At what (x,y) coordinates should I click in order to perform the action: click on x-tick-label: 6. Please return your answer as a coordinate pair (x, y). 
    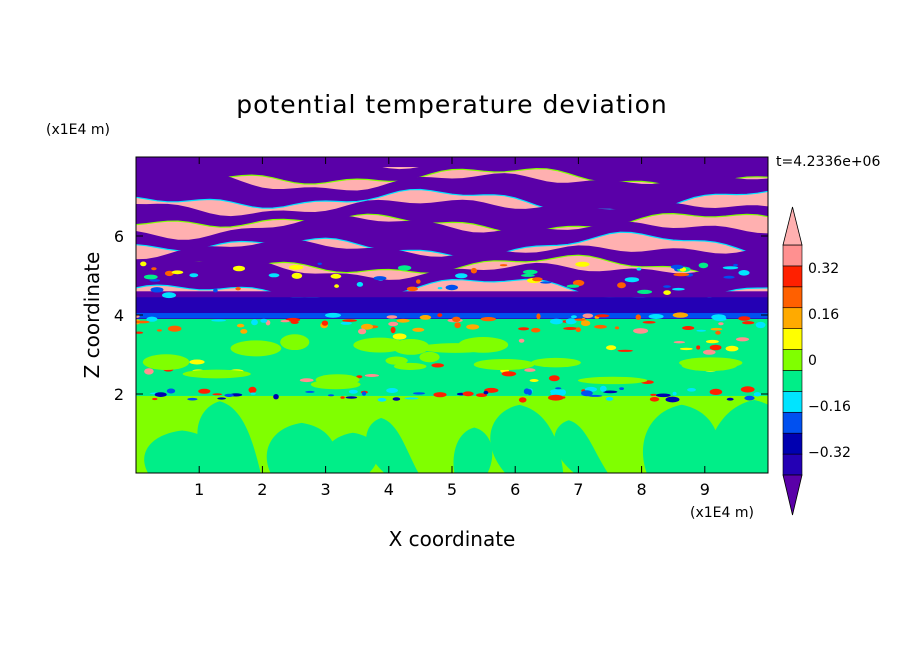
    Looking at the image, I should click on (515, 489).